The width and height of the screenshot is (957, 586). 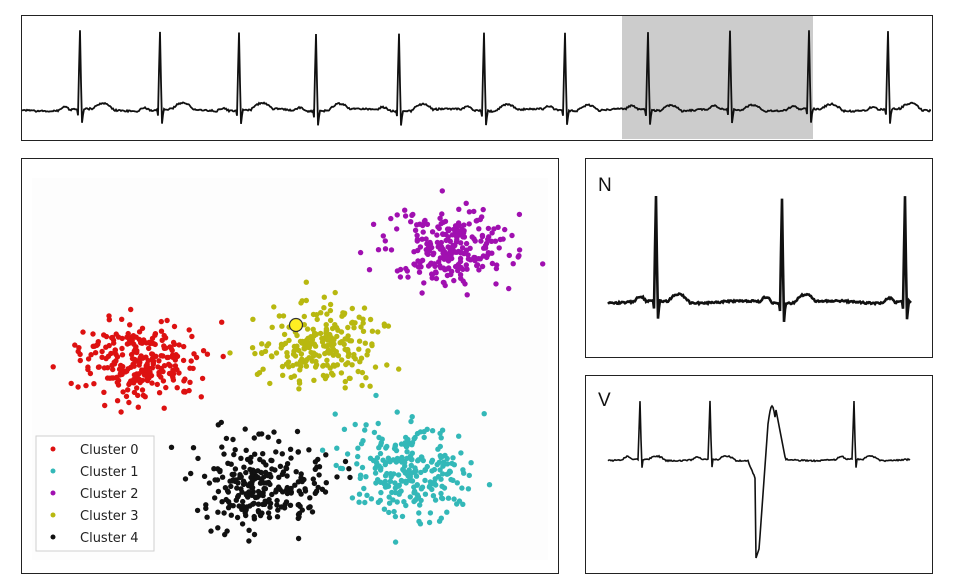 What do you see at coordinates (717, 77) in the screenshot?
I see `selected-window-highlight` at bounding box center [717, 77].